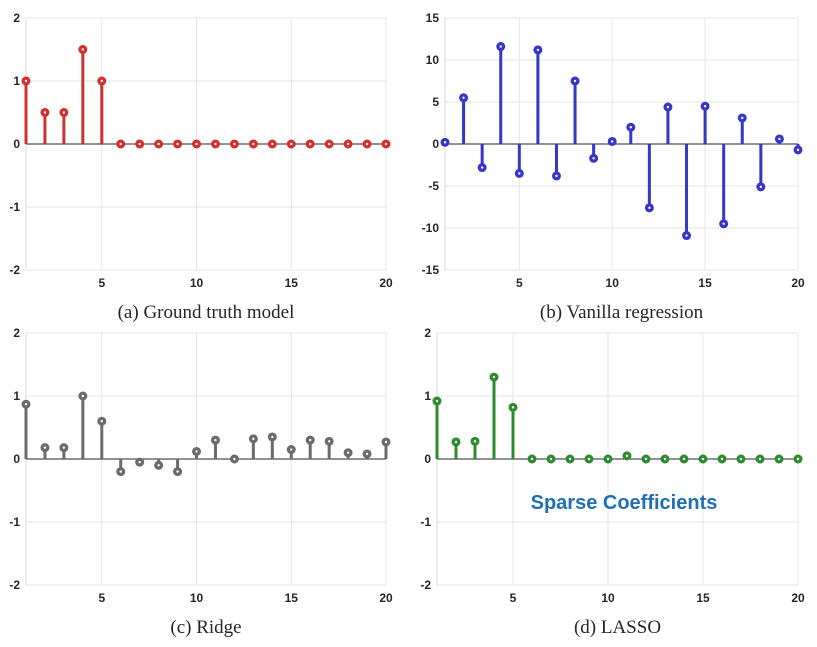 The height and width of the screenshot is (647, 817). I want to click on y-tick-label-c: 2, so click(16, 333).